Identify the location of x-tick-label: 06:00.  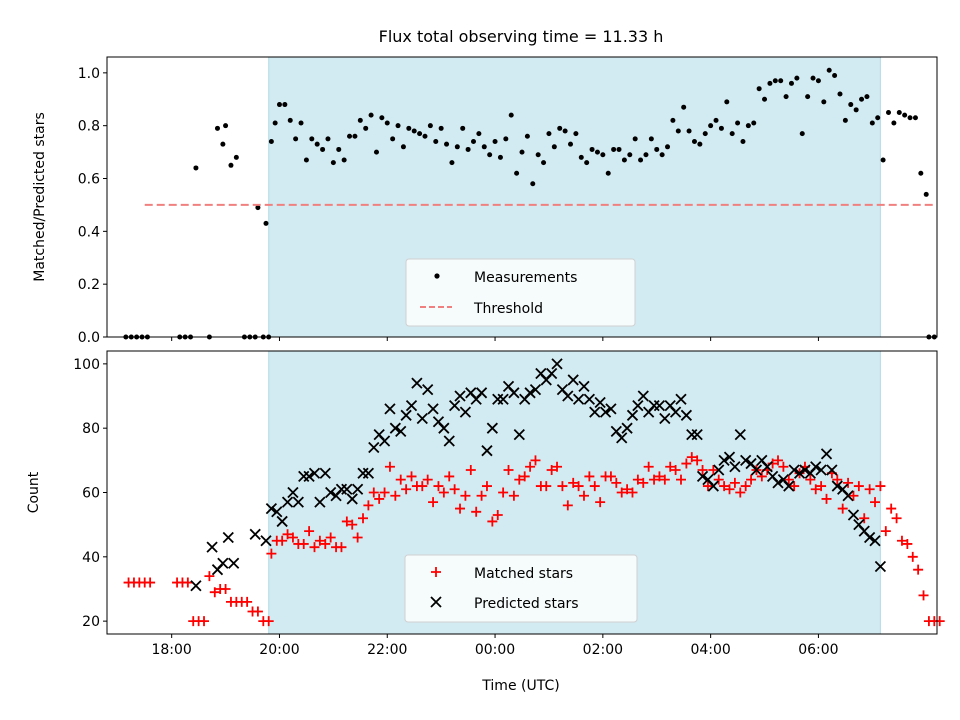
(818, 650).